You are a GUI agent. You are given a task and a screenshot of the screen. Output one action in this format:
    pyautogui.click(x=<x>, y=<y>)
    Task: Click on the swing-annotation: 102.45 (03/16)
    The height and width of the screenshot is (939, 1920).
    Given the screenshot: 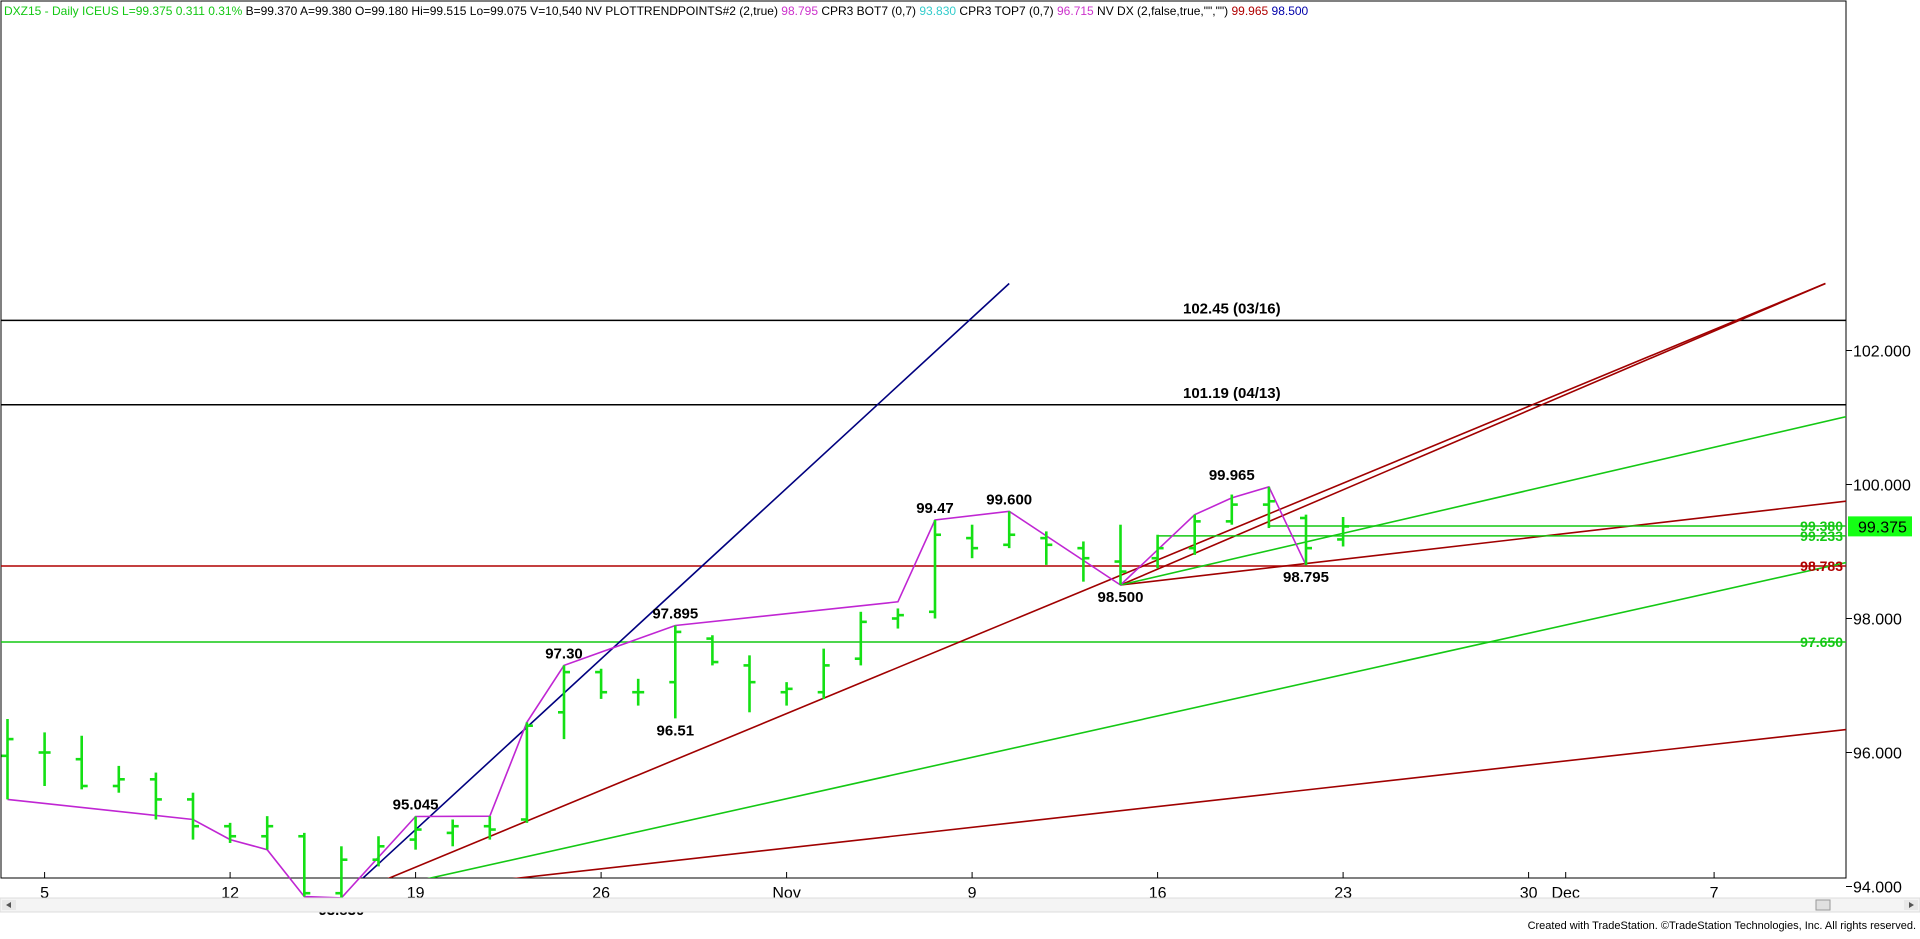 What is the action you would take?
    pyautogui.click(x=1232, y=308)
    